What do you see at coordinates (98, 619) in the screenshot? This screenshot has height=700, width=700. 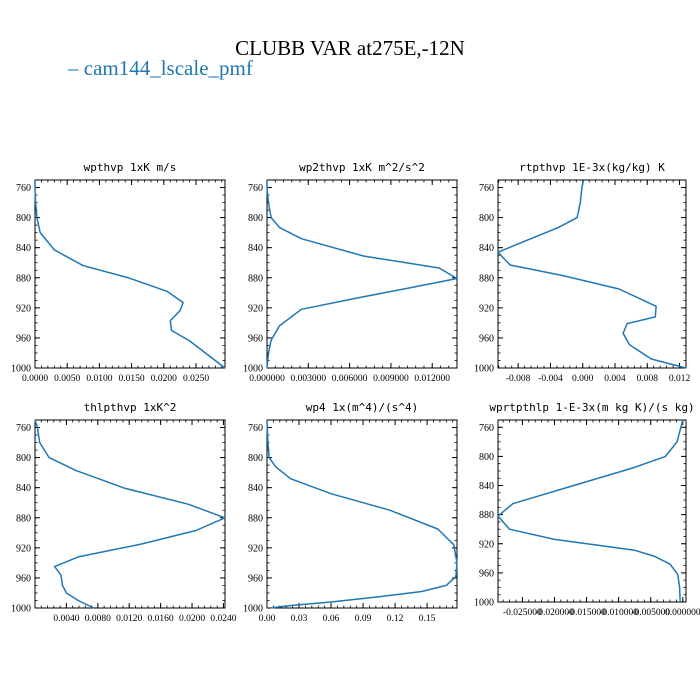 I see `x-tick-label: 0.0080` at bounding box center [98, 619].